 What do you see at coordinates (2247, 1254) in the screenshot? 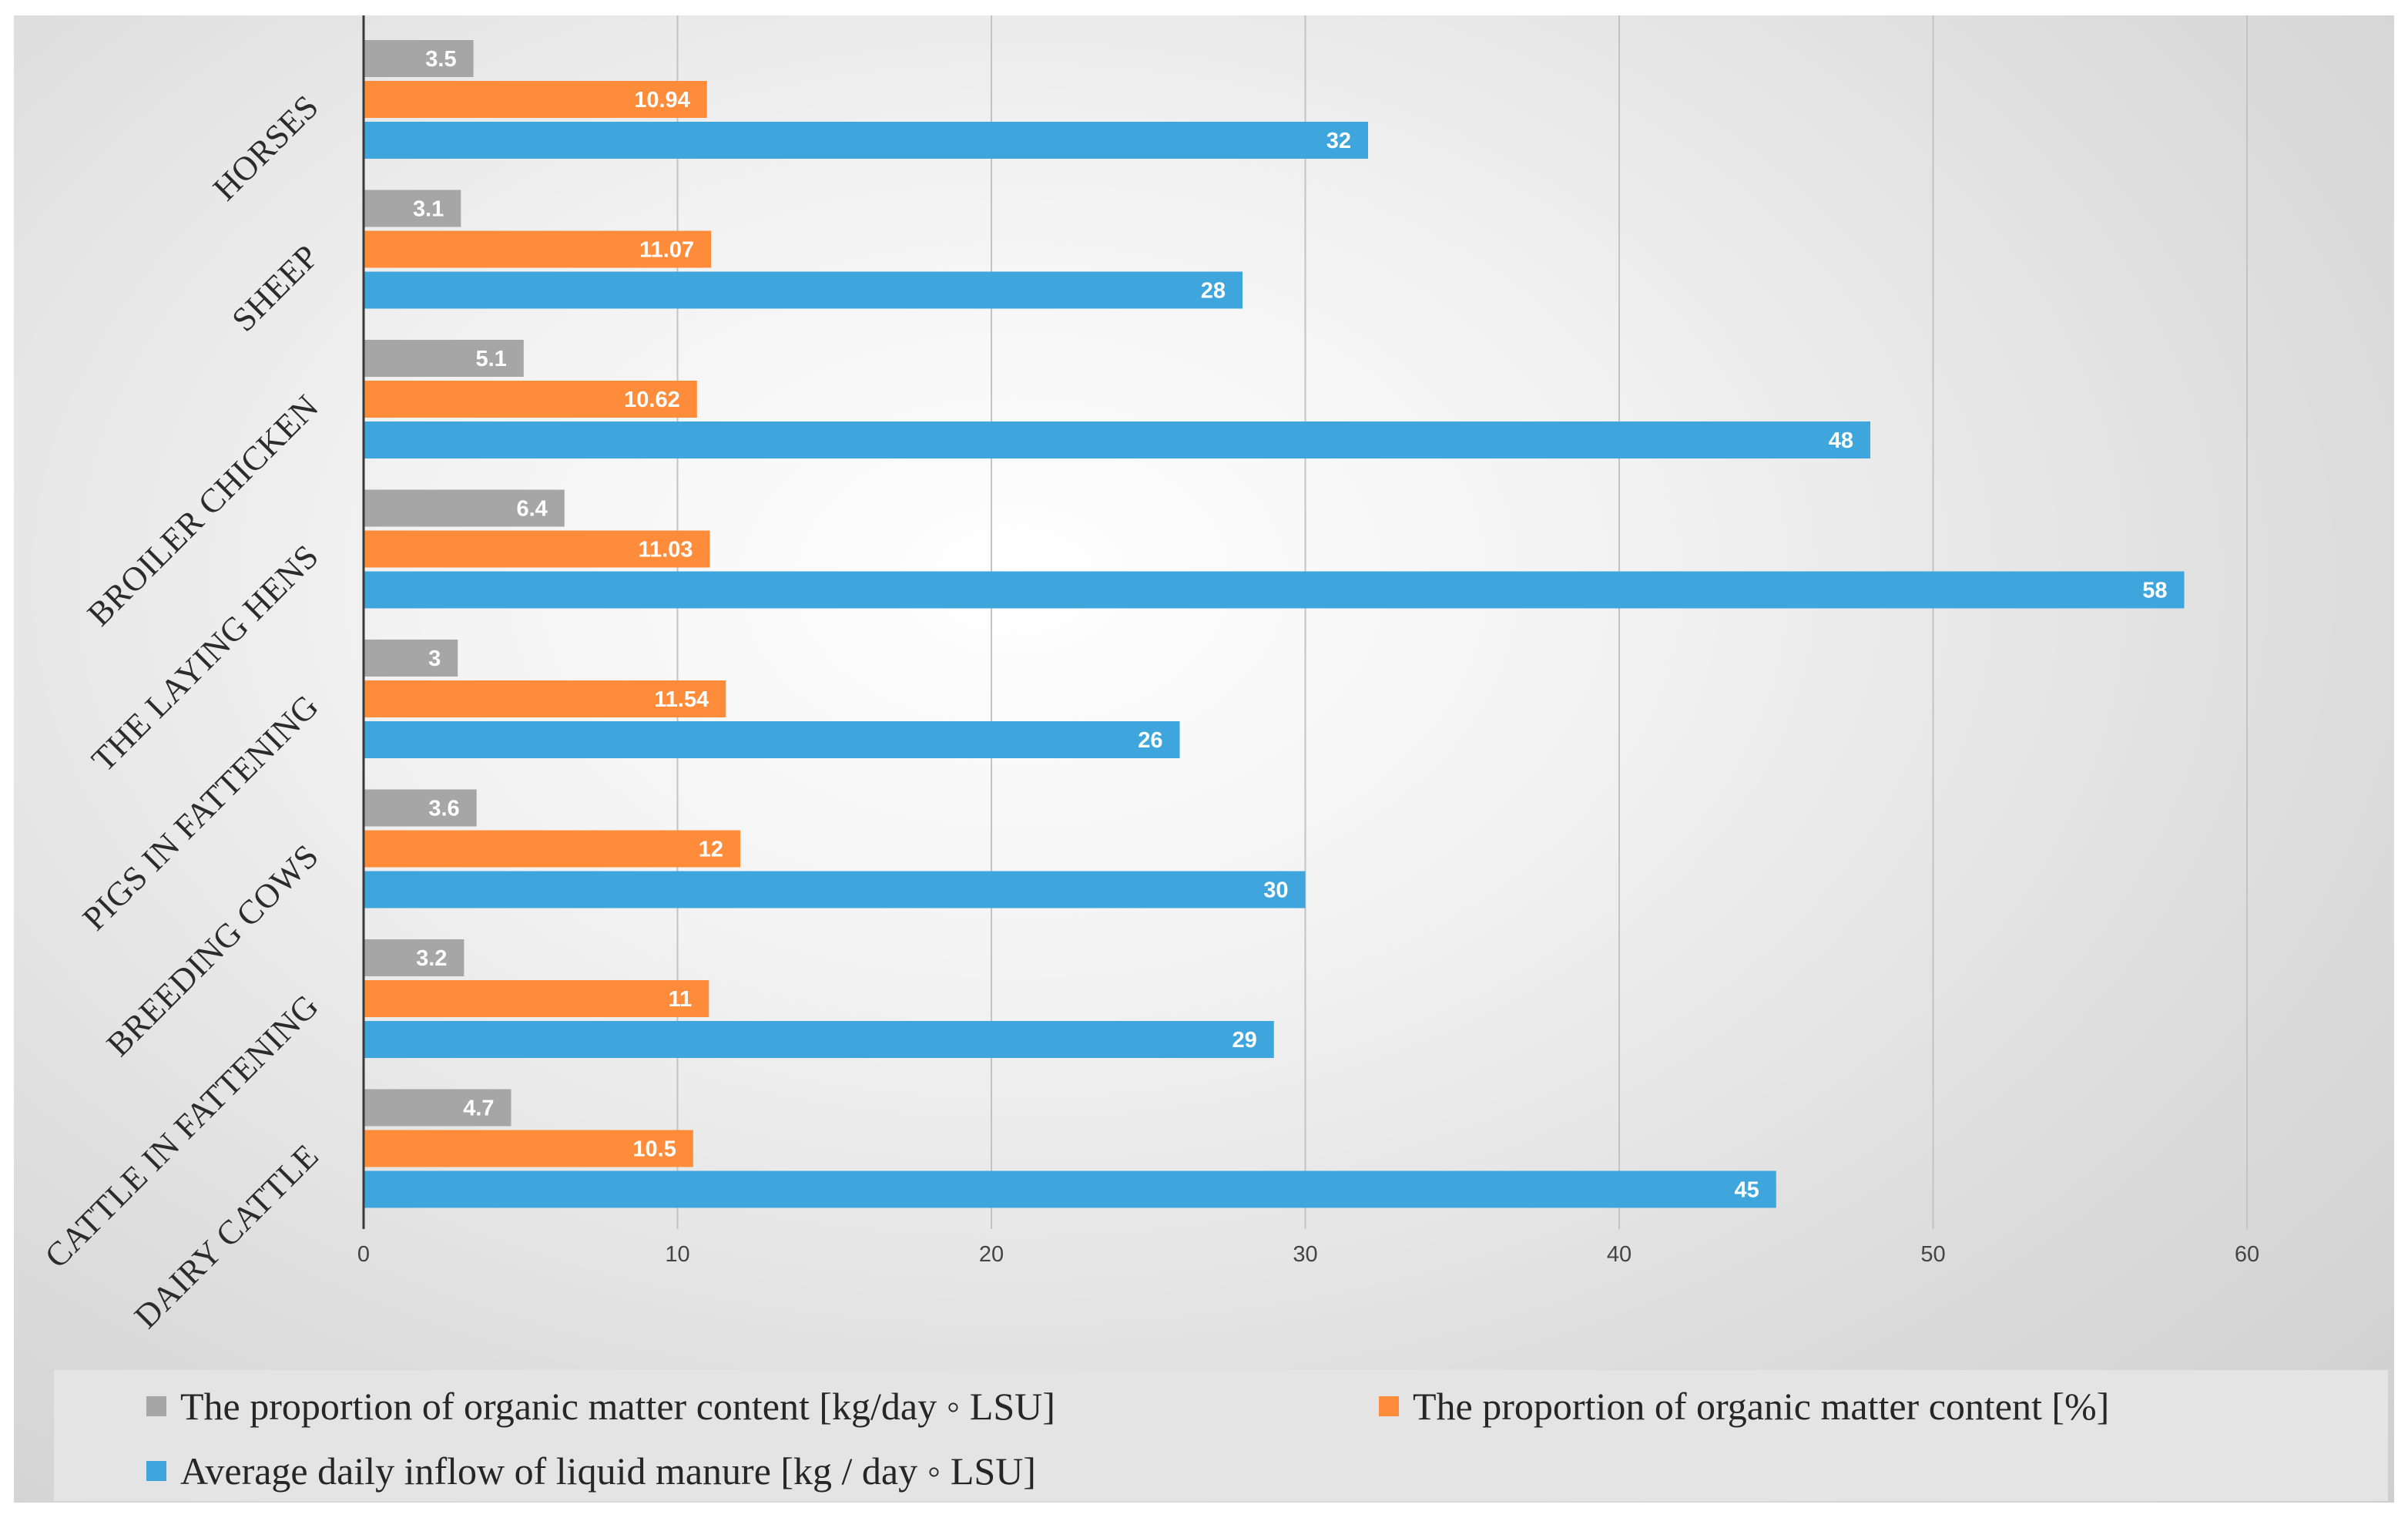
I see `tick-label-60: 60` at bounding box center [2247, 1254].